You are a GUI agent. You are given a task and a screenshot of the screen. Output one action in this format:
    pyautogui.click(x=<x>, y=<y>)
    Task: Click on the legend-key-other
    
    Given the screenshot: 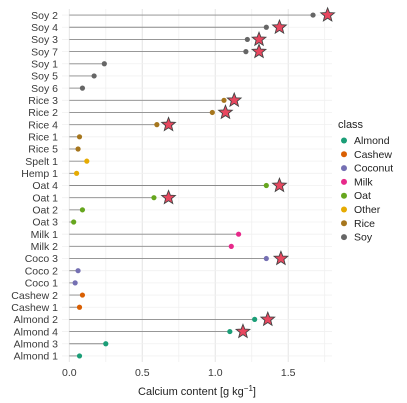 What is the action you would take?
    pyautogui.click(x=344, y=209)
    